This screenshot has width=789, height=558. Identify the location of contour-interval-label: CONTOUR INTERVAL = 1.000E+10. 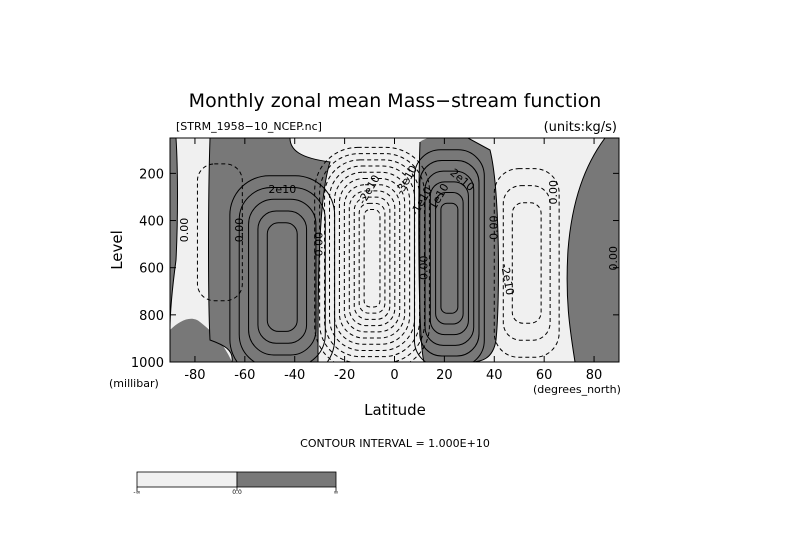
(395, 443).